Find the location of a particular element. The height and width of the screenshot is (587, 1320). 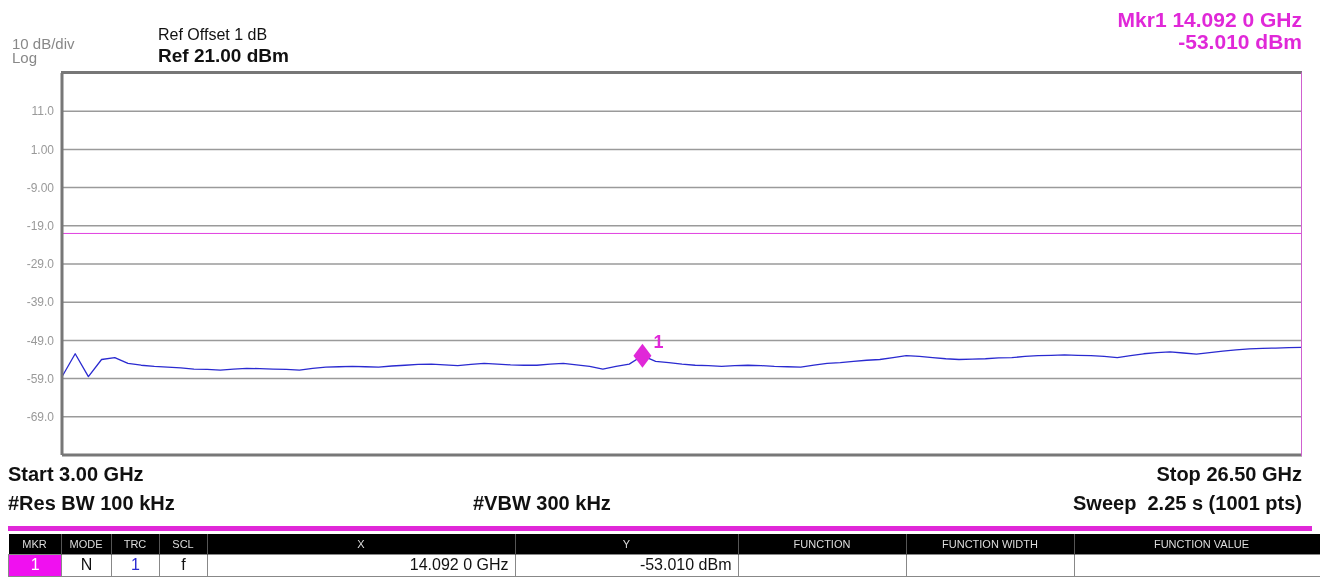

text: TRC is located at coordinates (135, 544).